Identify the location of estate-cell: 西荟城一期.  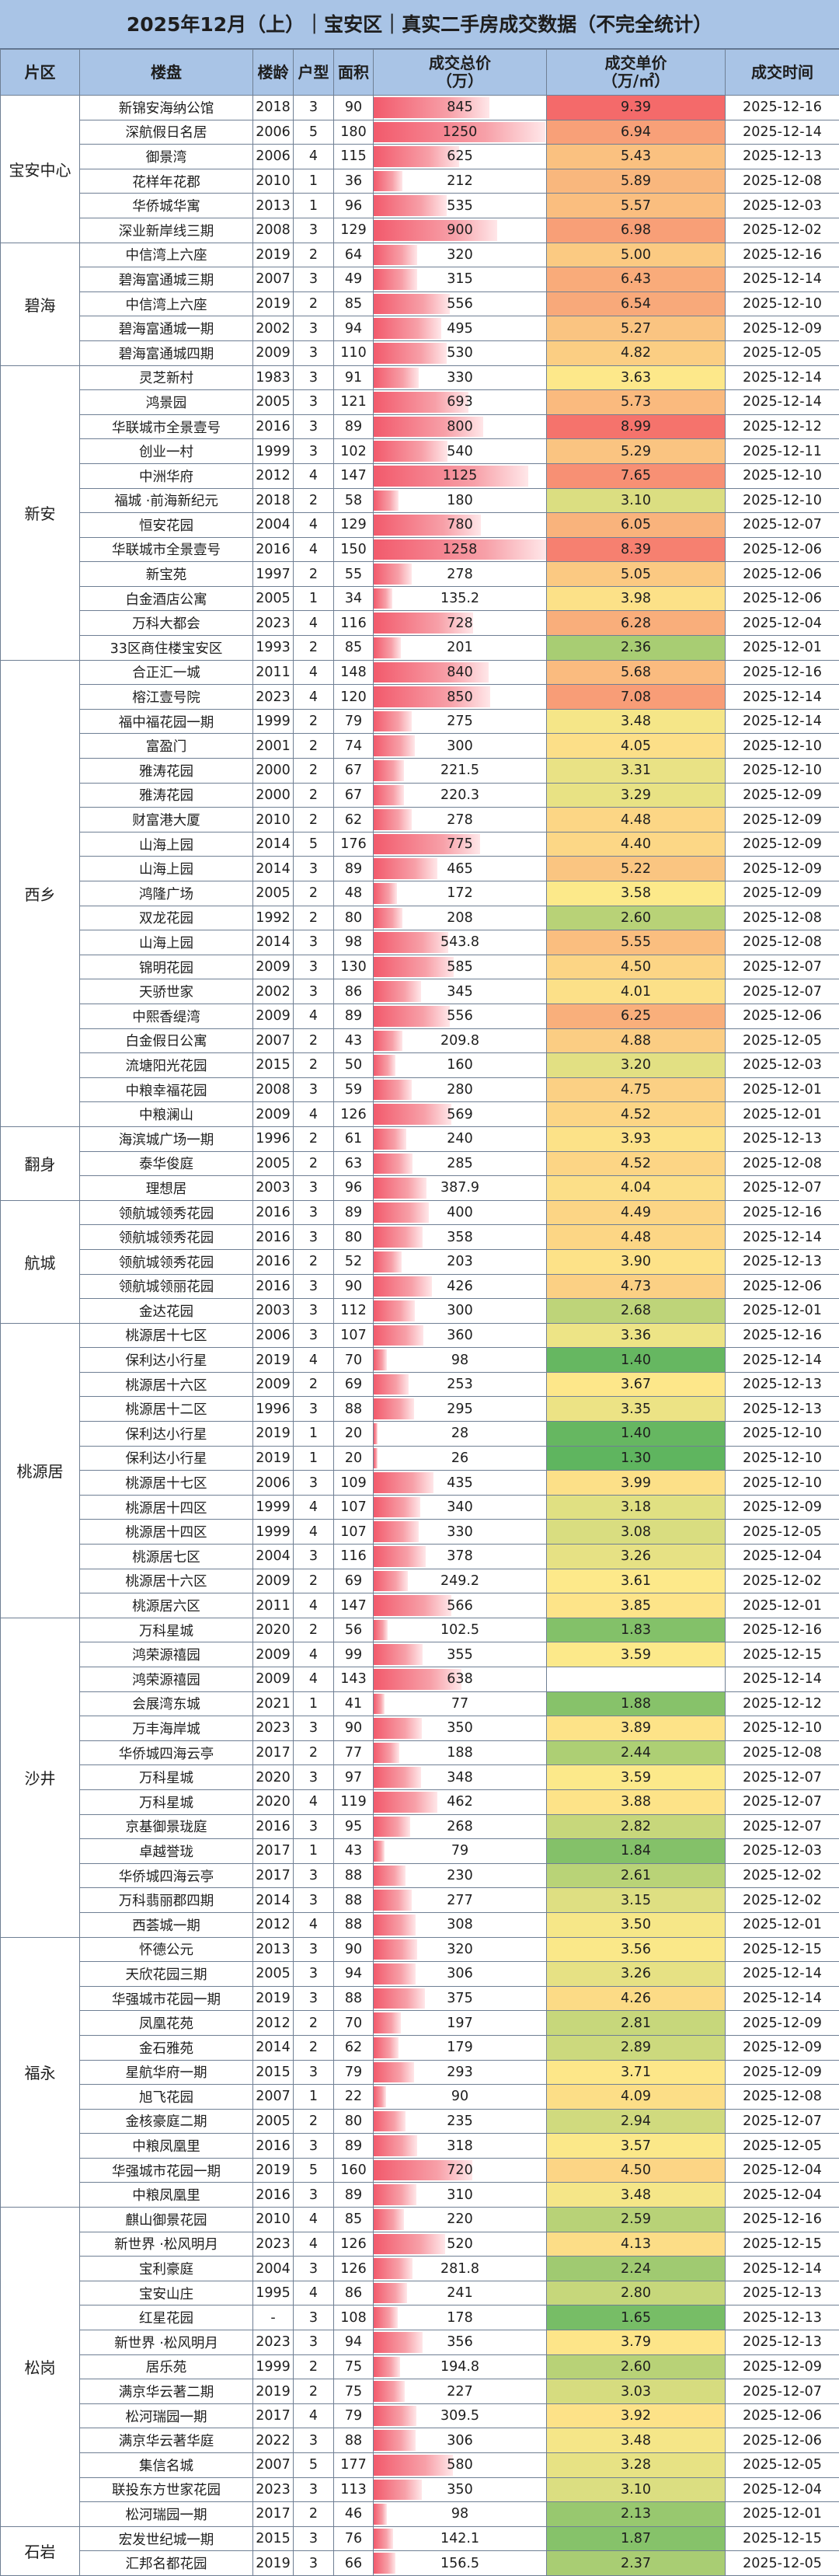
(167, 1925).